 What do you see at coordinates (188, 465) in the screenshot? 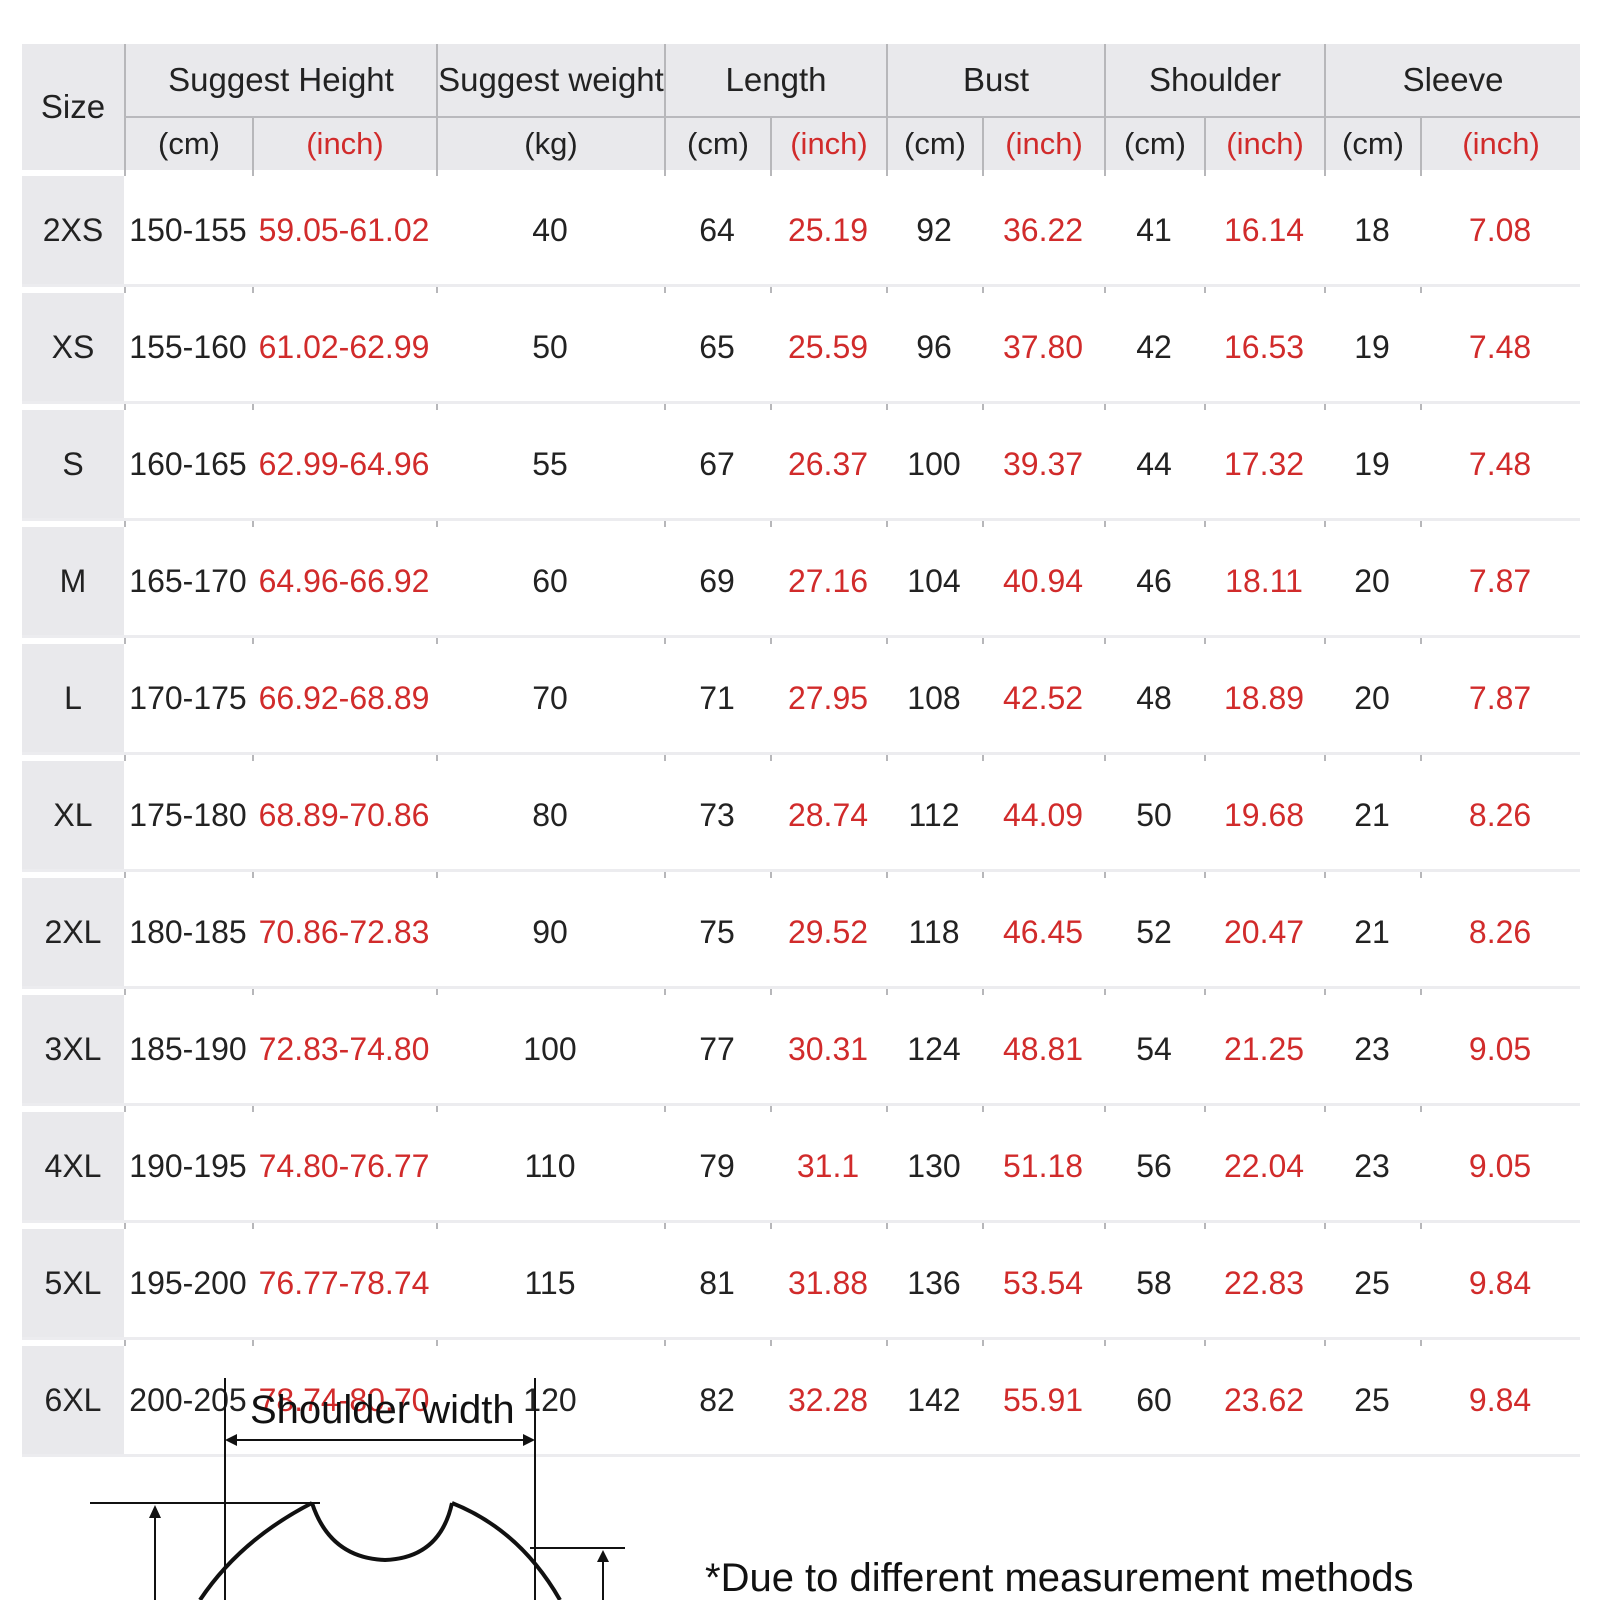
I see `table-cell: 160-165` at bounding box center [188, 465].